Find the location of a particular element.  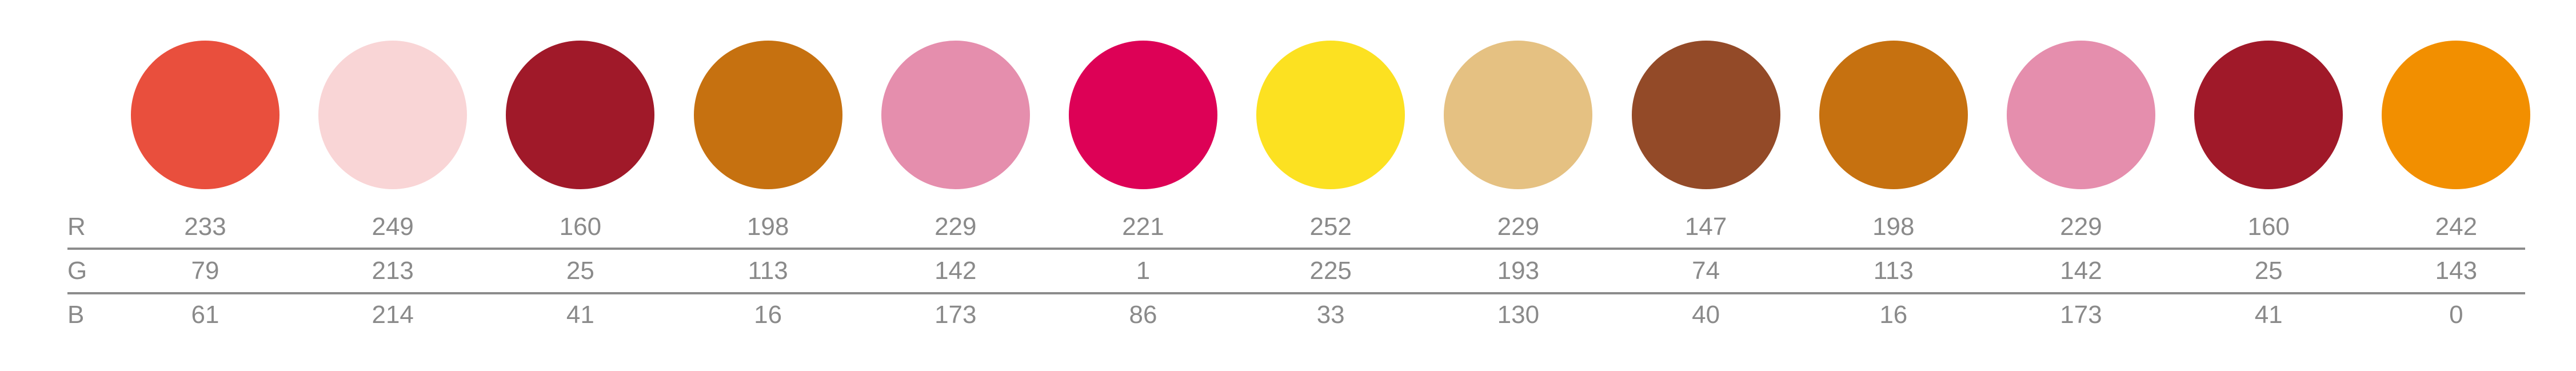

value-b-6: 86 is located at coordinates (1143, 315).